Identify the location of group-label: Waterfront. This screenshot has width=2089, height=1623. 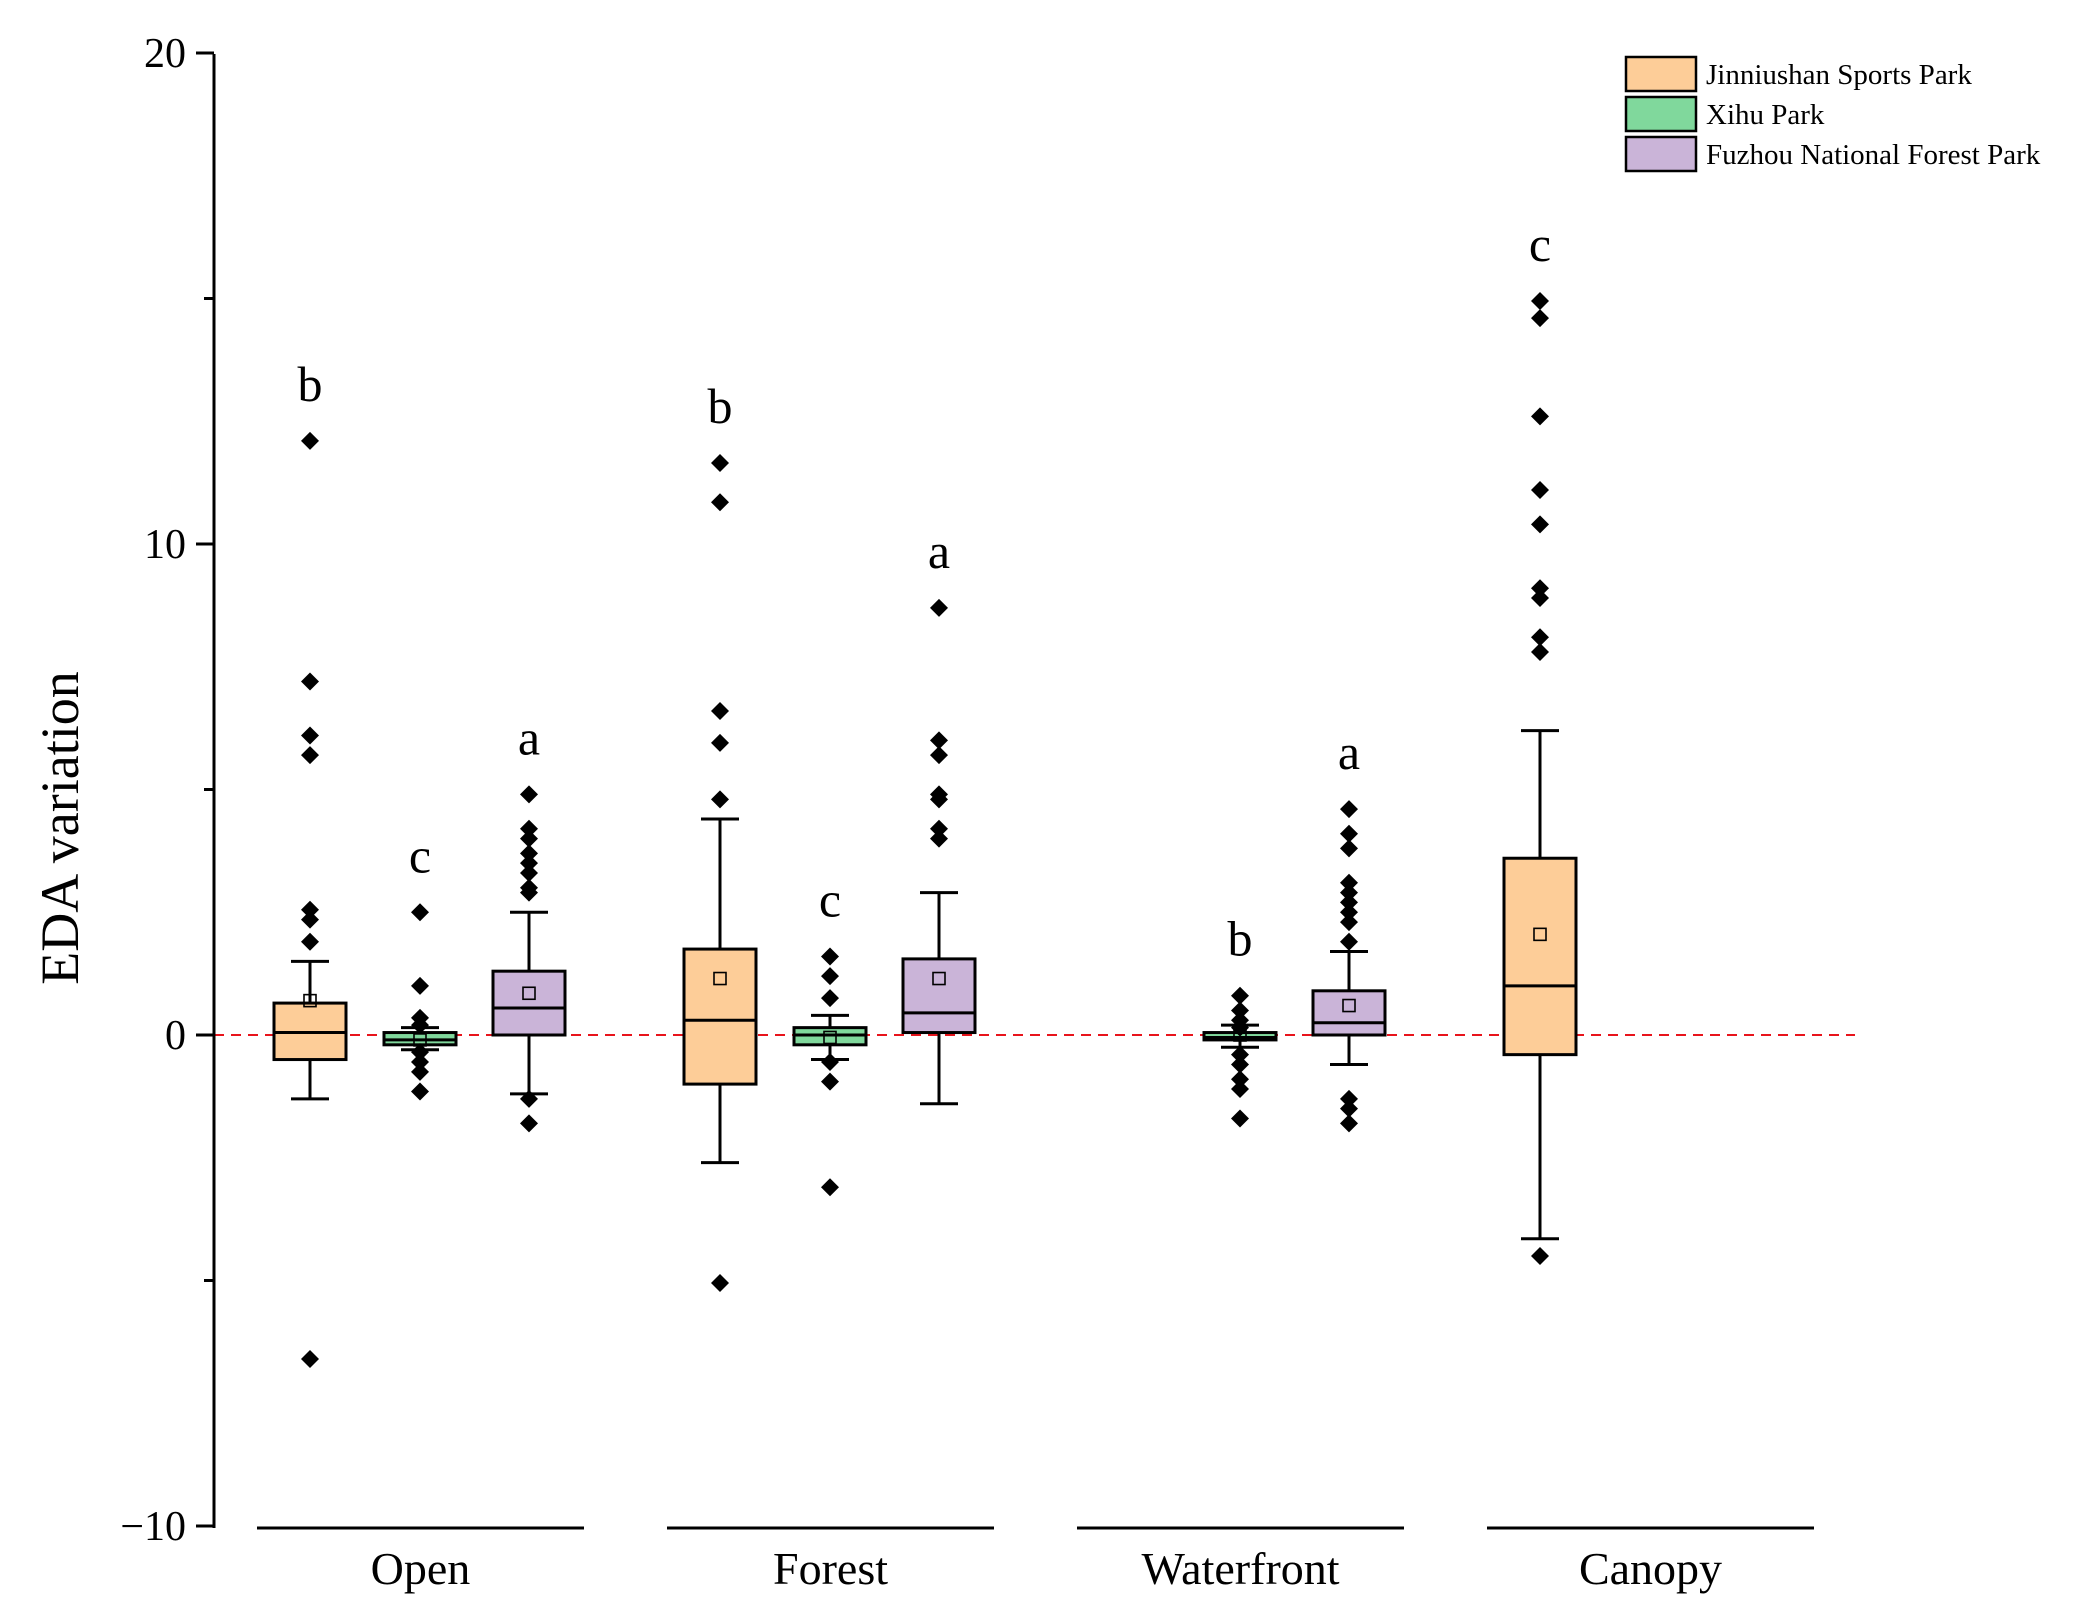
(1240, 1568).